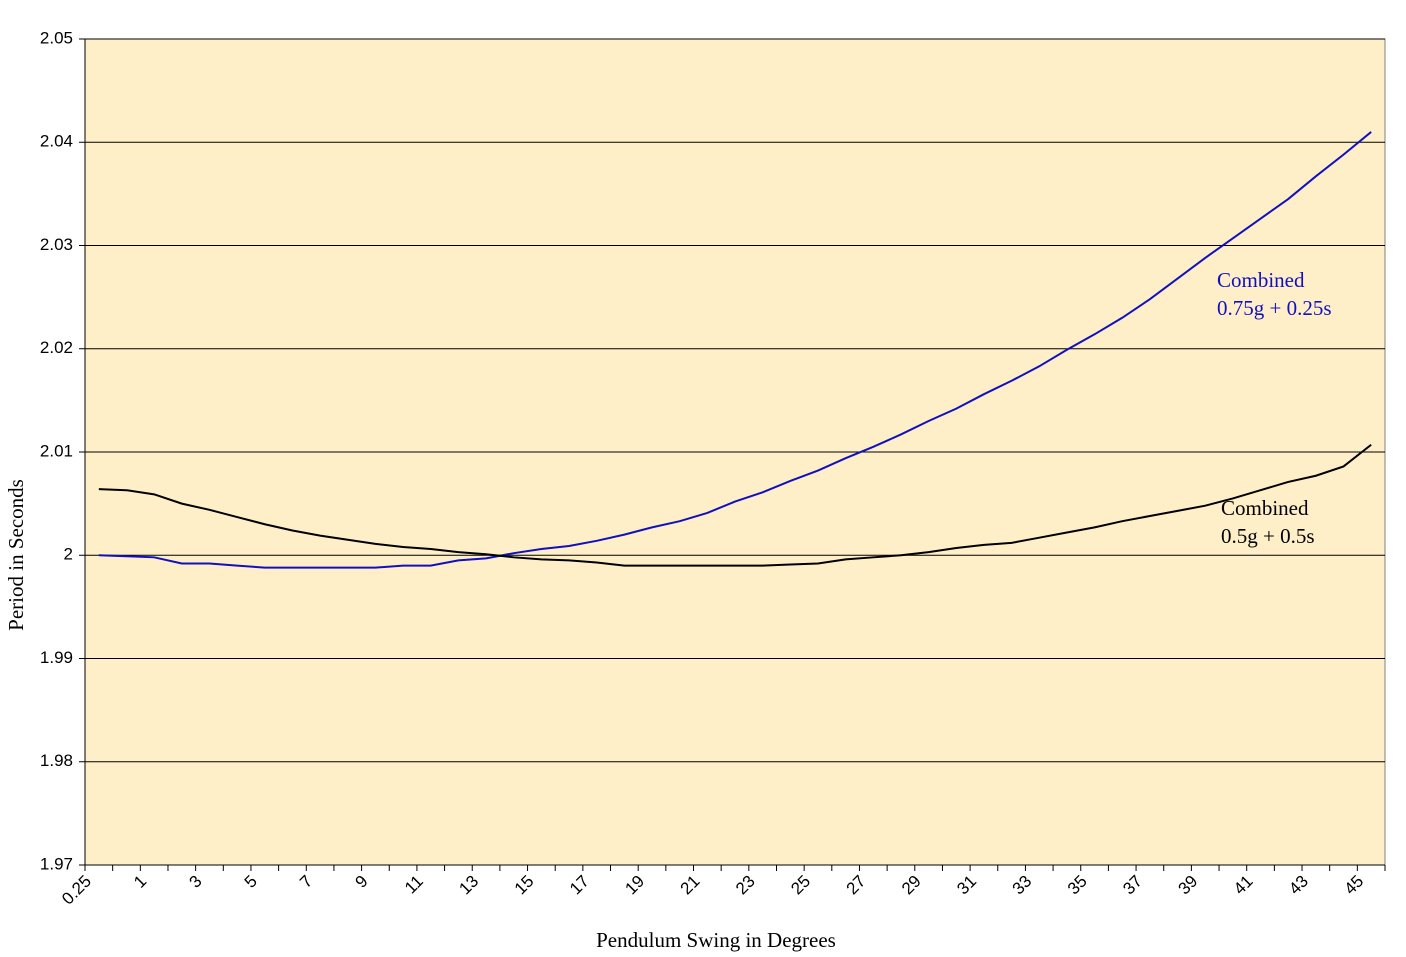  Describe the element at coordinates (306, 882) in the screenshot. I see `x-tick-label: 7` at that location.